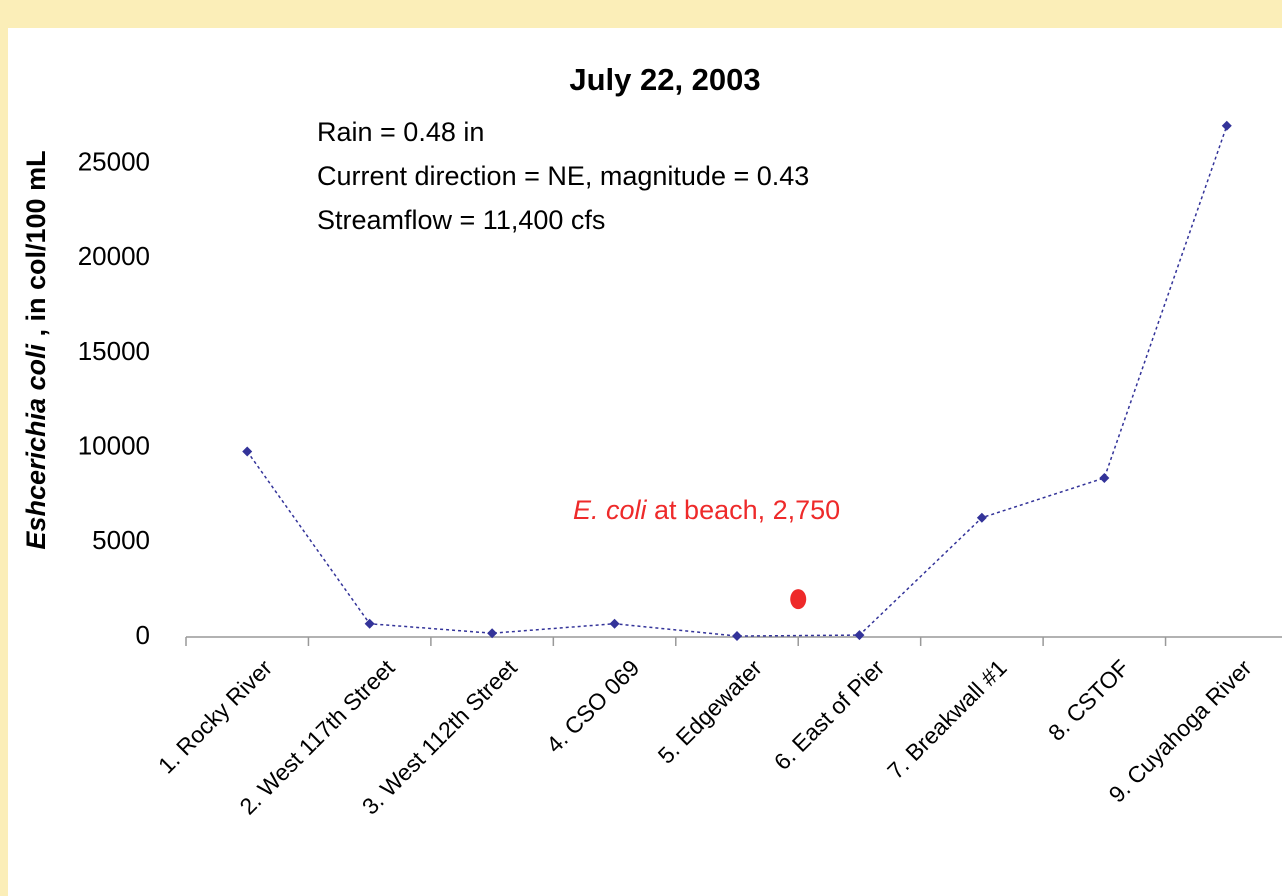 Image resolution: width=1282 pixels, height=896 pixels. Describe the element at coordinates (114, 162) in the screenshot. I see `y-tick-label: 25000` at that location.